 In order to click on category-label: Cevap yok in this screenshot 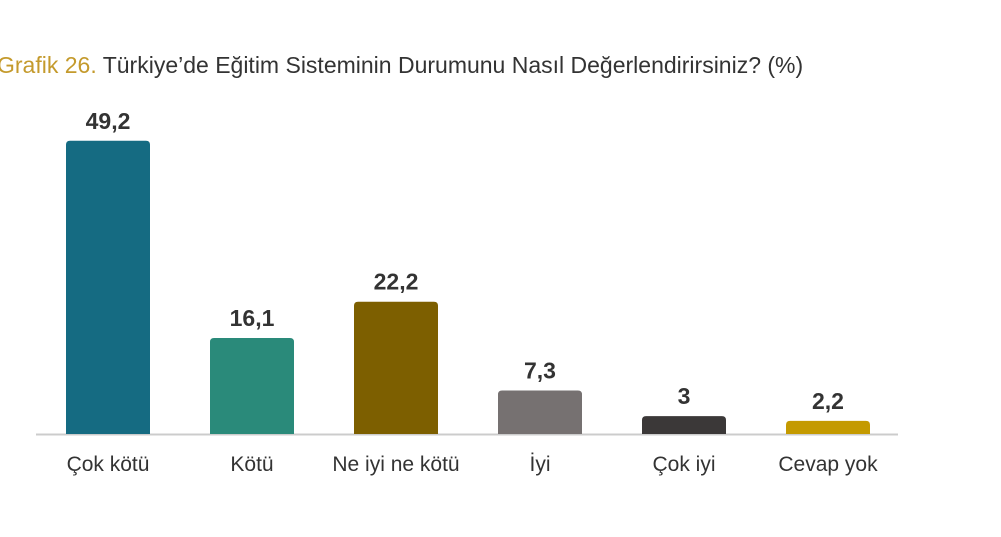, I will do `click(828, 464)`.